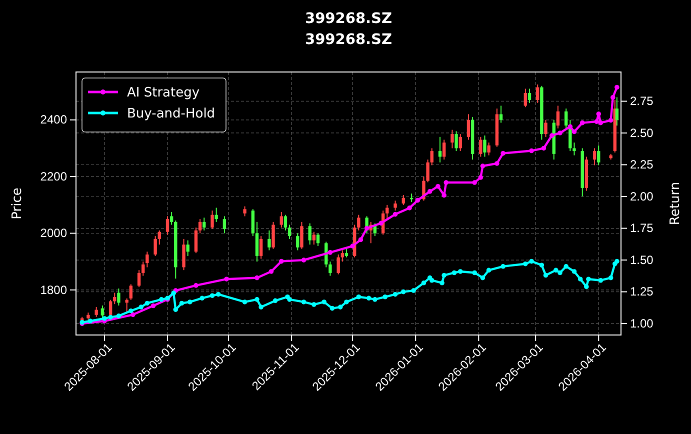 Image resolution: width=691 pixels, height=434 pixels. I want to click on y2-axis-title: Return, so click(675, 204).